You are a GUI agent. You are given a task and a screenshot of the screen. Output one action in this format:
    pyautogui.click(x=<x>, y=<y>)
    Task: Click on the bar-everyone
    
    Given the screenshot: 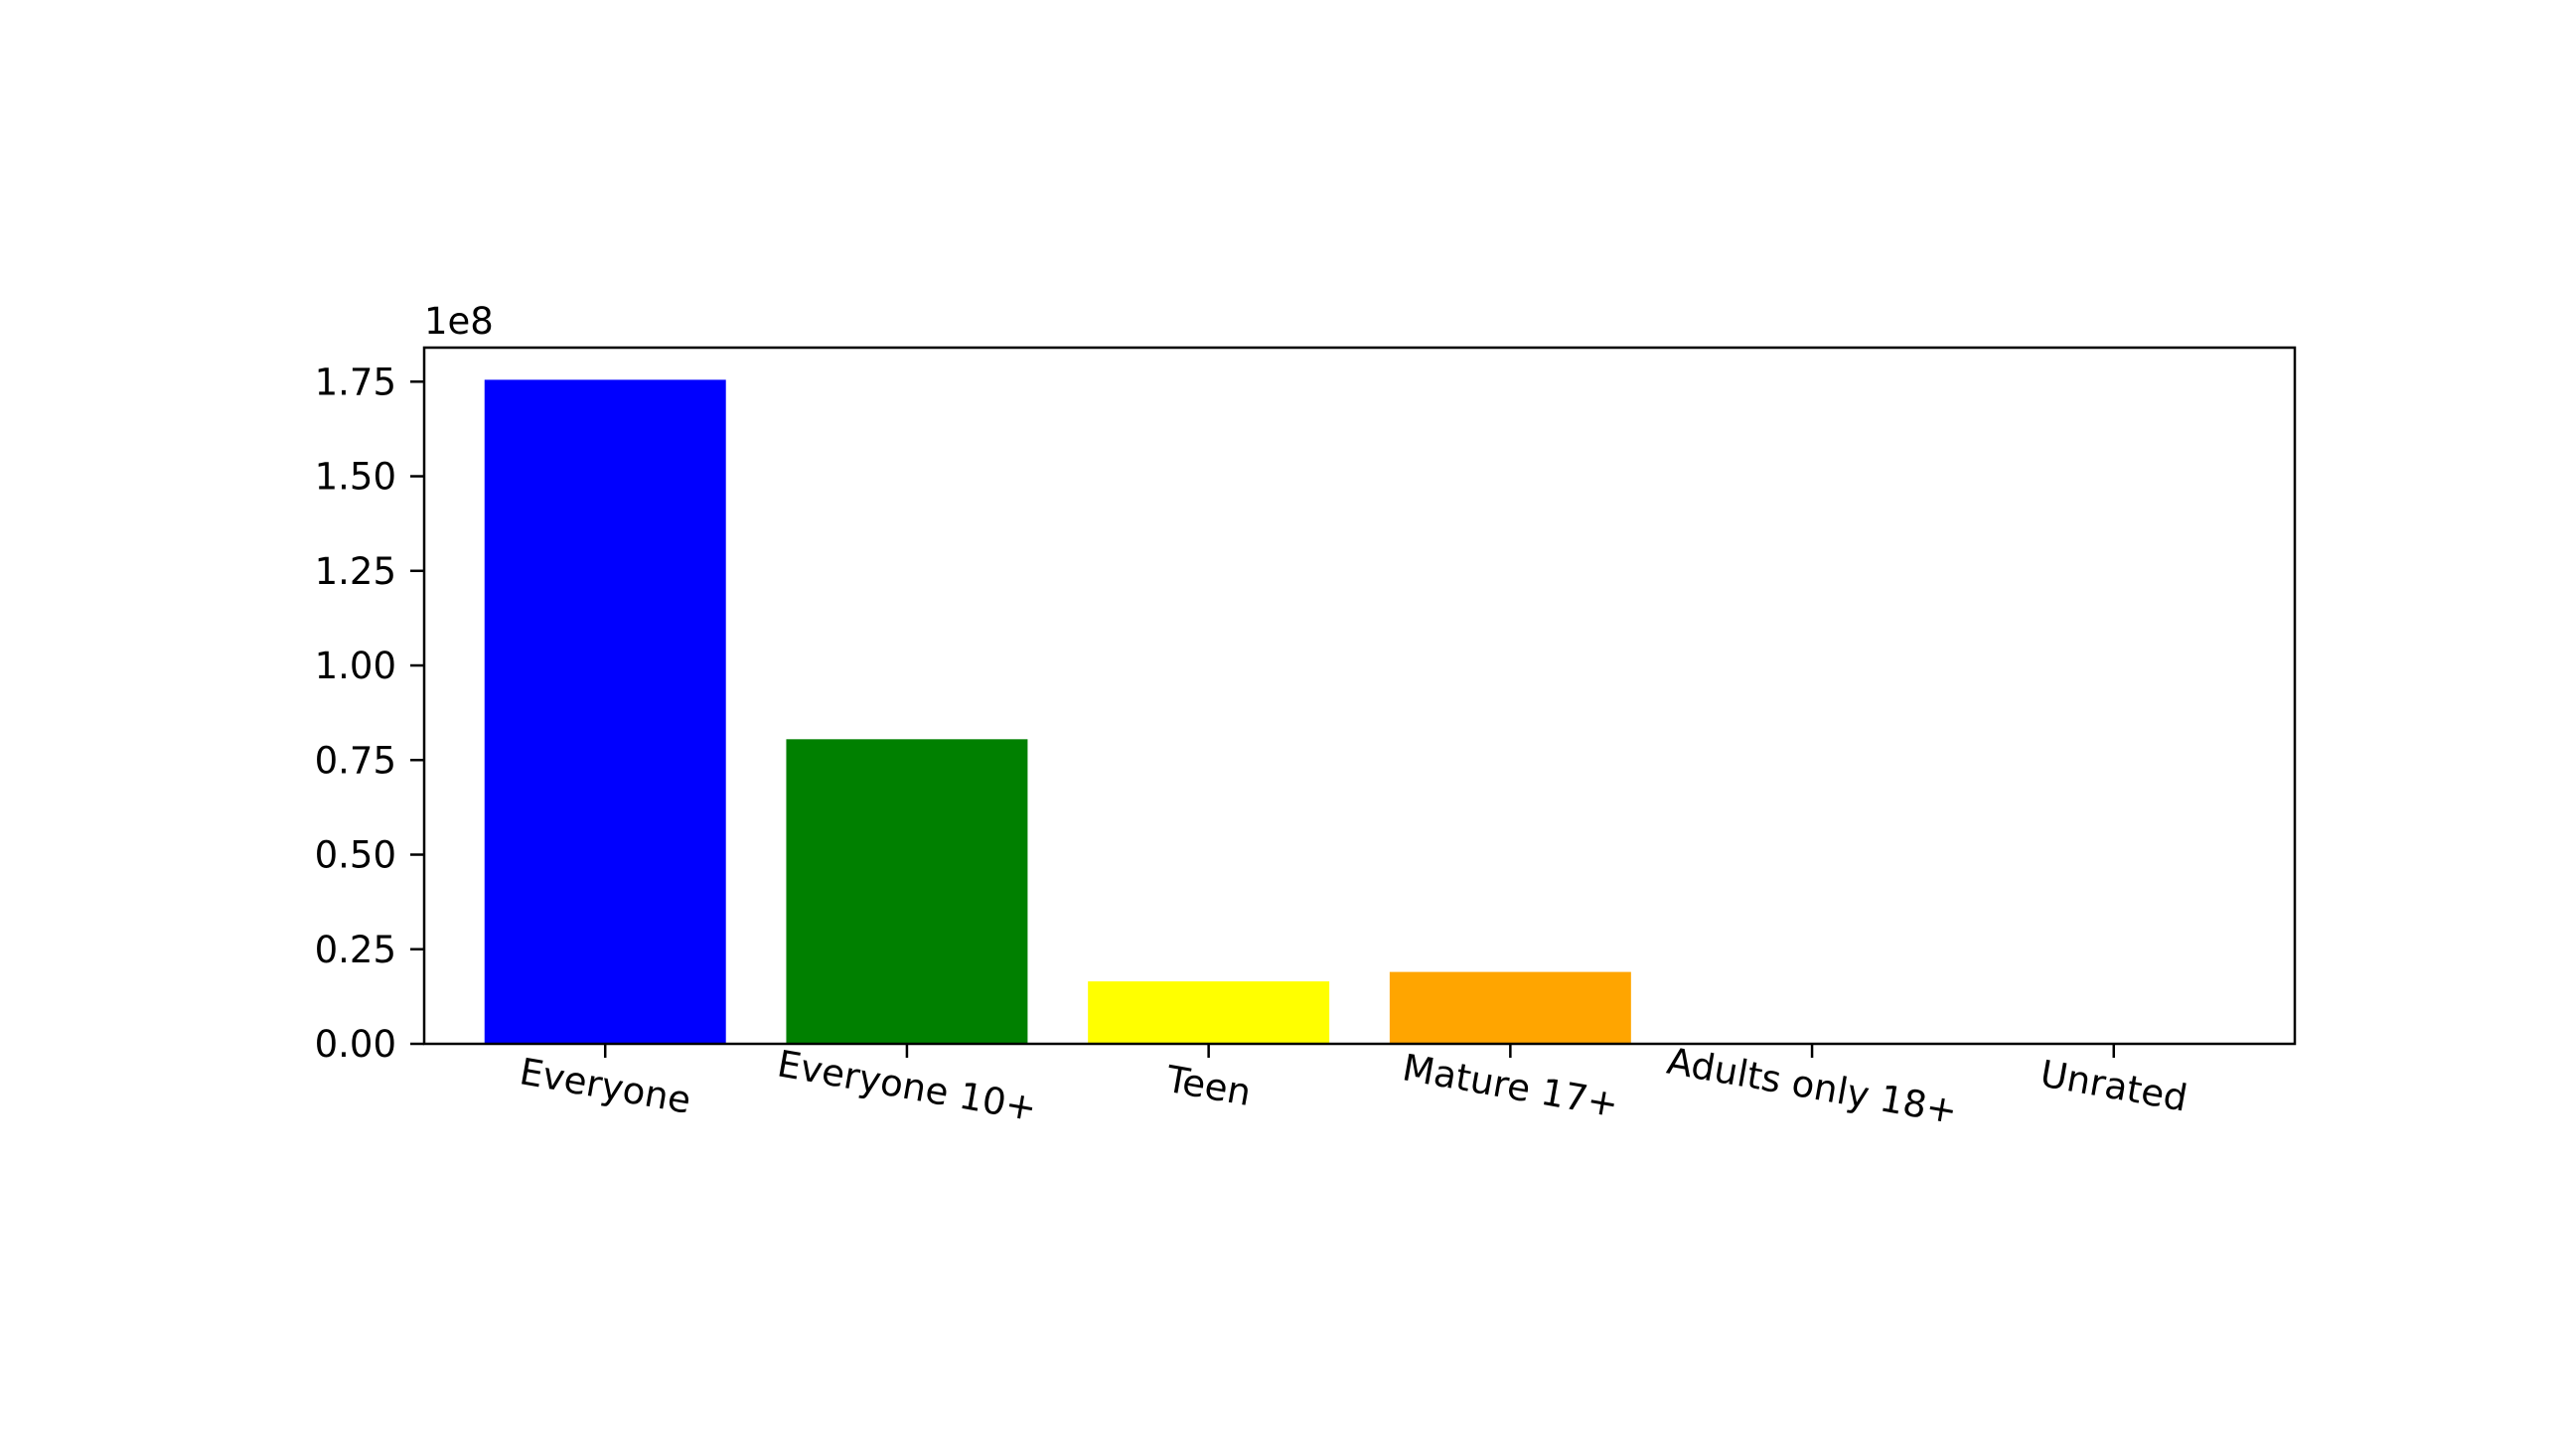 What is the action you would take?
    pyautogui.click(x=605, y=711)
    